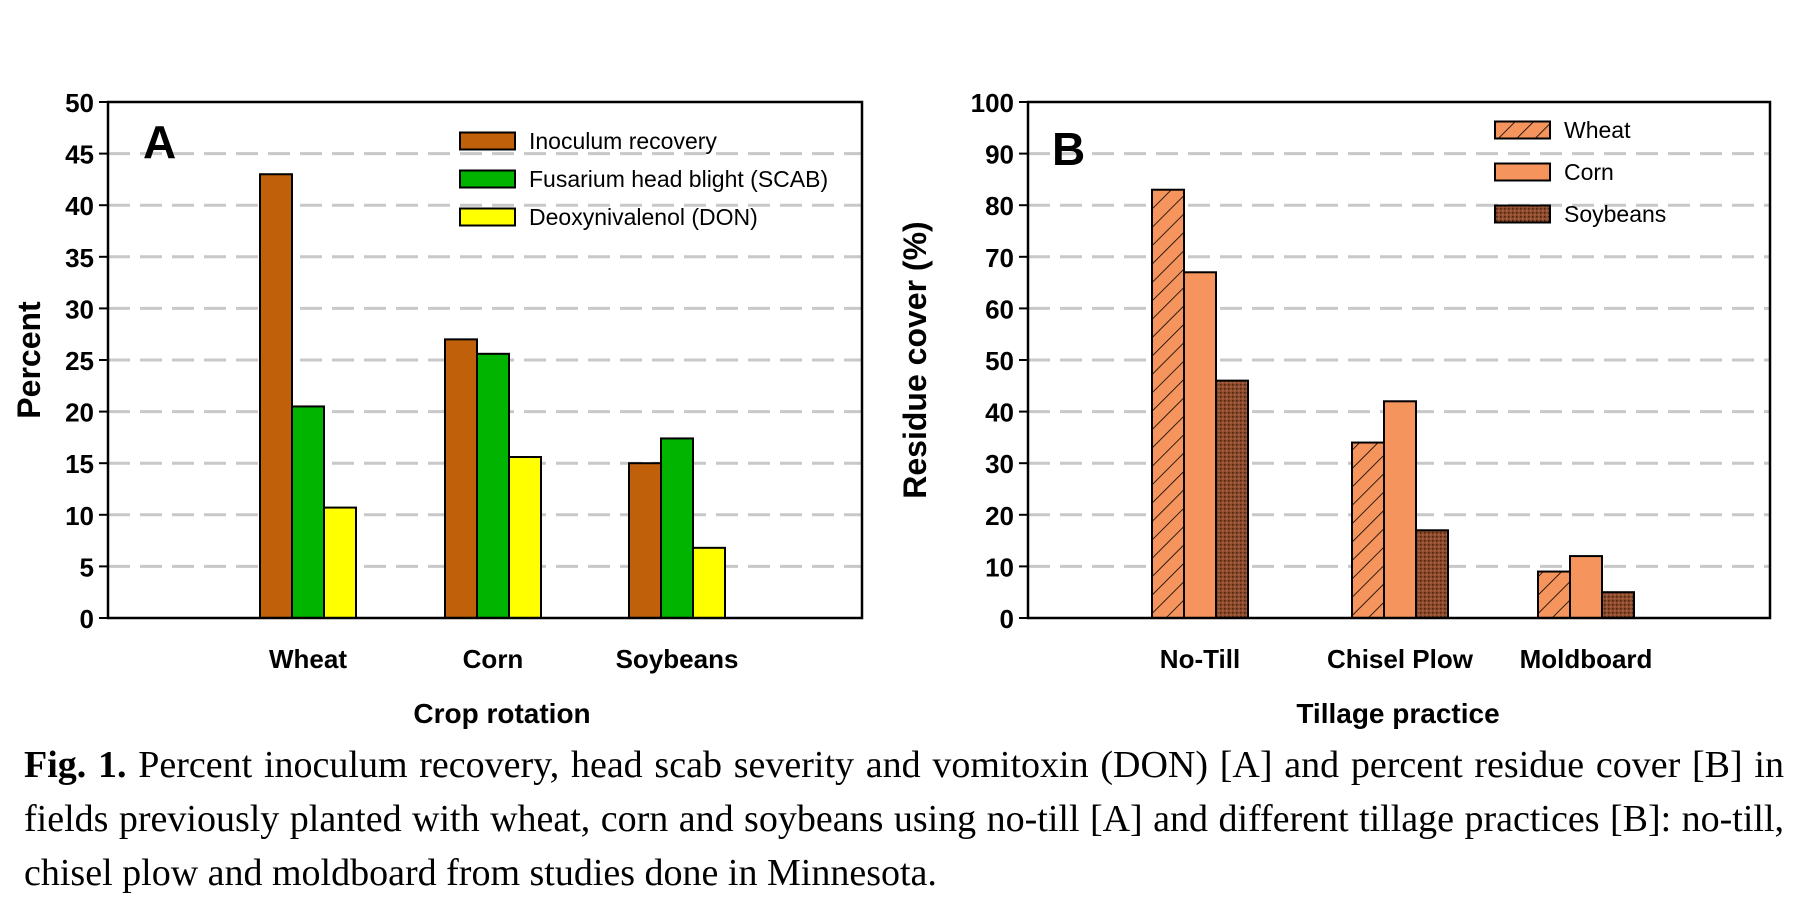  Describe the element at coordinates (643, 217) in the screenshot. I see `legend-label: Deoxynivalenol (DON)` at that location.